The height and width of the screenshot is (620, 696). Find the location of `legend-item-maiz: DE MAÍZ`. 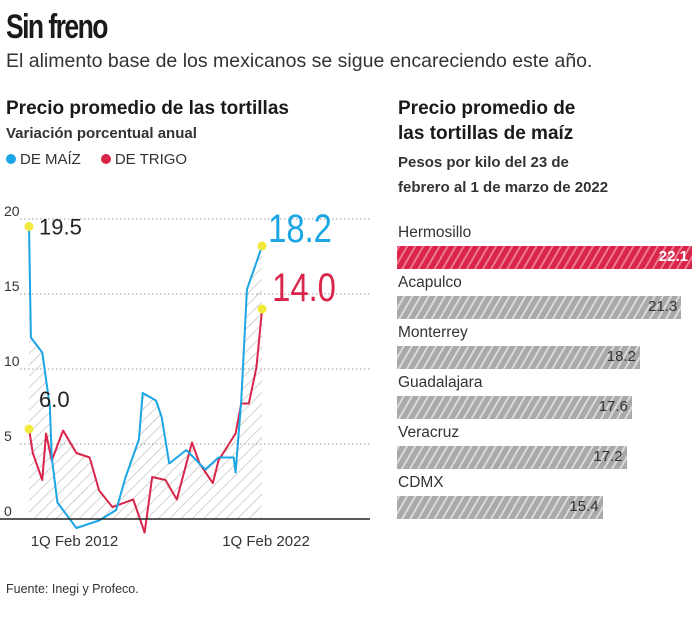

legend-item-maiz: DE MAÍZ is located at coordinates (43, 159).